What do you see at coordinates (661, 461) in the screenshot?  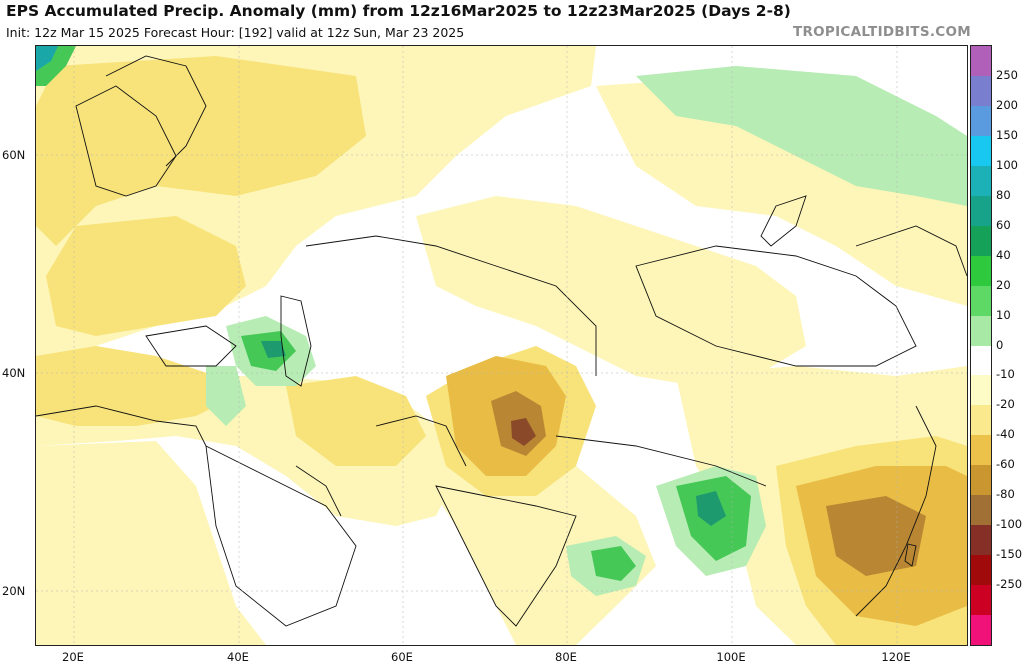 I see `tibet-border` at bounding box center [661, 461].